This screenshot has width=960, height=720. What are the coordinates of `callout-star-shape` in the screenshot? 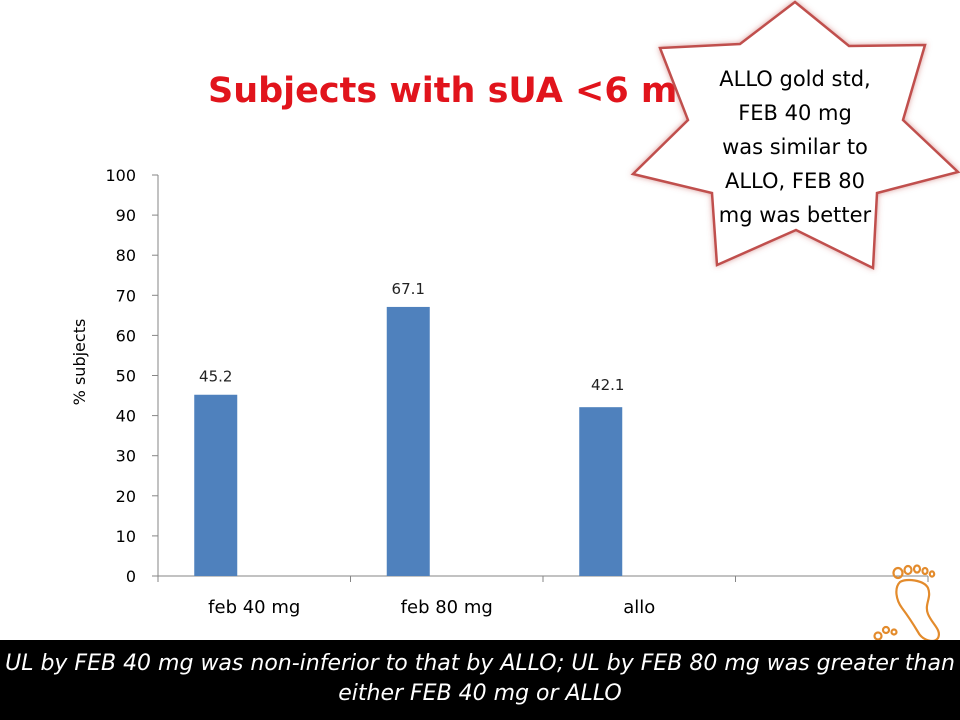 It's located at (795, 135).